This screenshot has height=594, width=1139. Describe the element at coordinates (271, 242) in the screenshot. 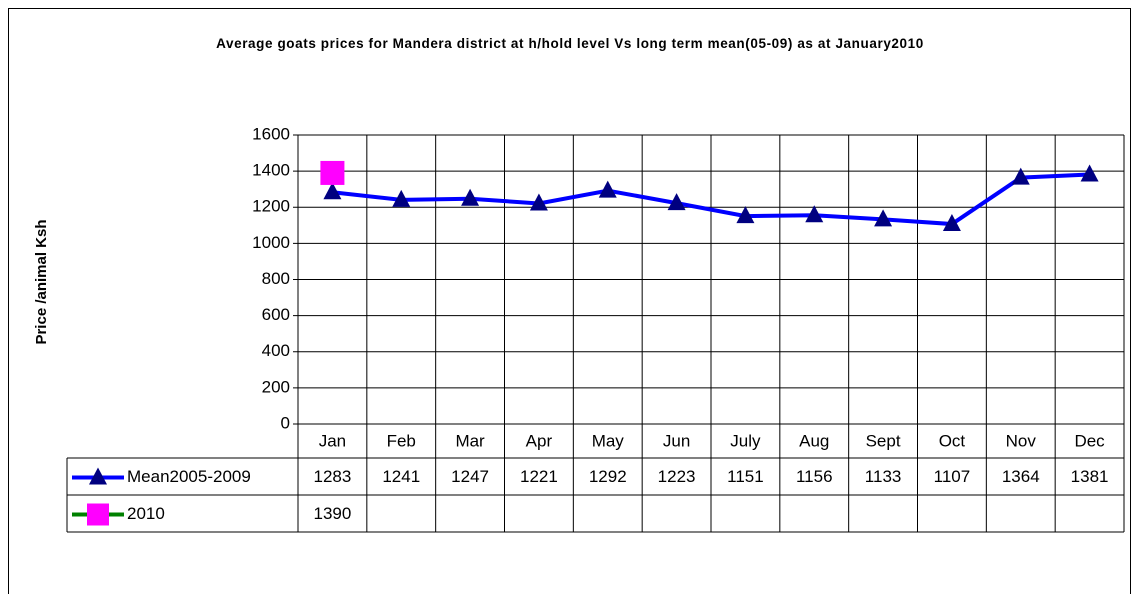

I see `y-tick-label: 1000` at that location.